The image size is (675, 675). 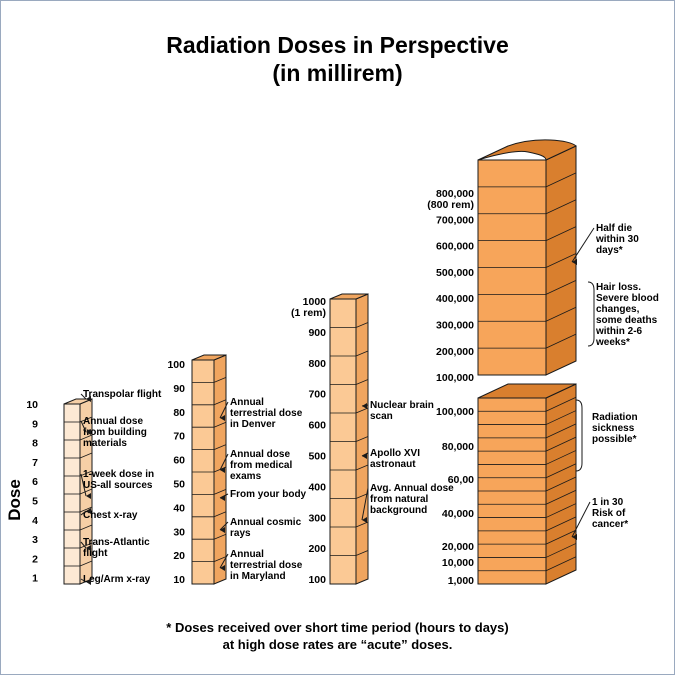 I want to click on tick-label: 40, so click(x=179, y=508).